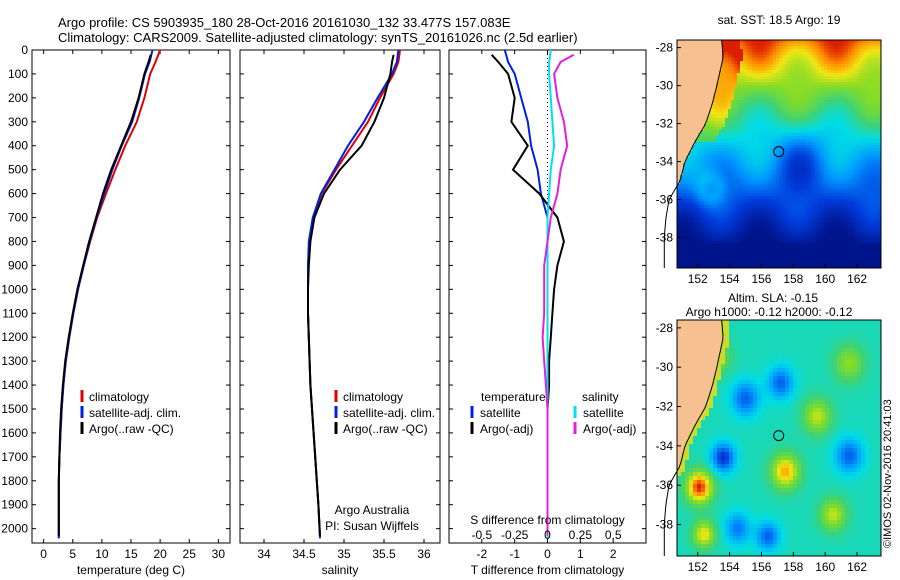 Image resolution: width=900 pixels, height=580 pixels. What do you see at coordinates (18, 265) in the screenshot?
I see `y-tick-label: 900` at bounding box center [18, 265].